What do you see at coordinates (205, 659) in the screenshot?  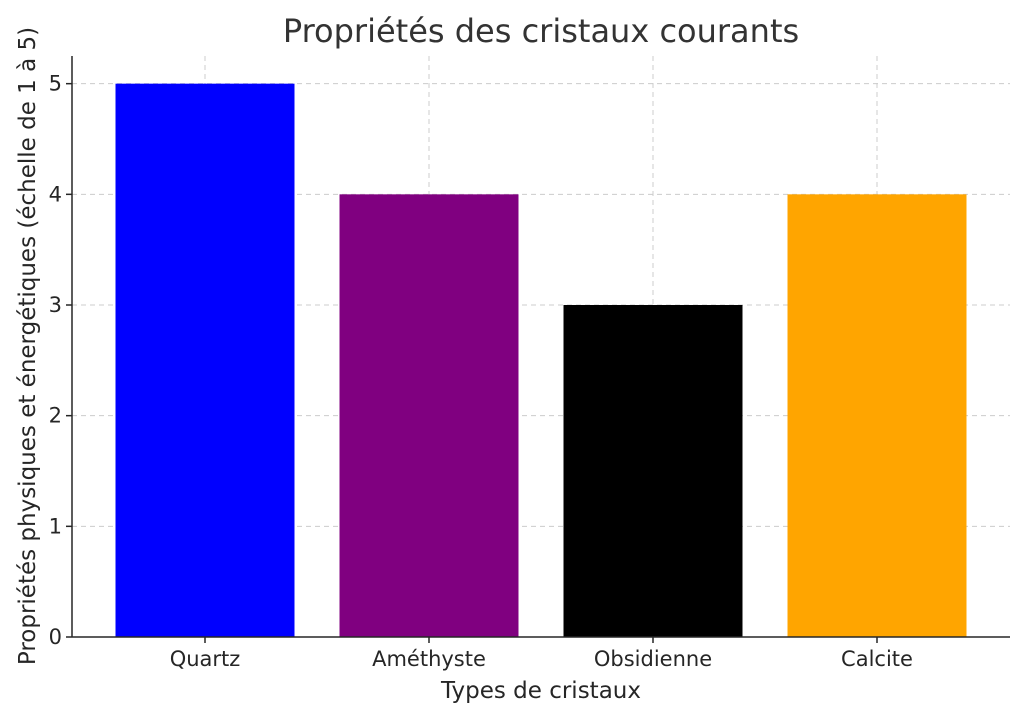 I see `x-tick-label-quartz: Quartz` at bounding box center [205, 659].